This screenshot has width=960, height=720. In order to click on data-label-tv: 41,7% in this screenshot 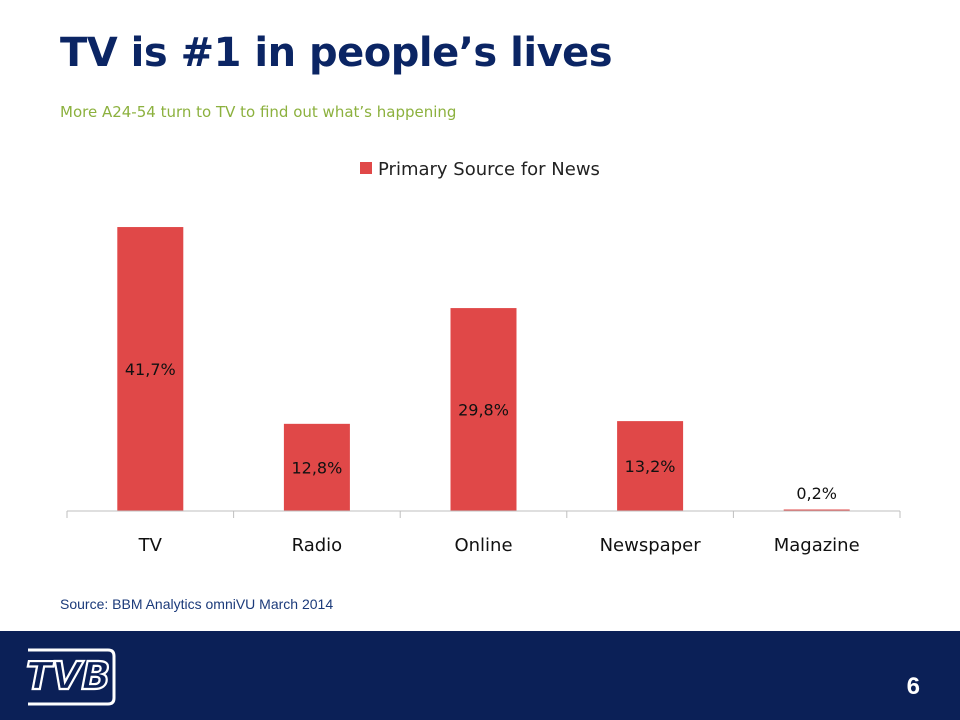, I will do `click(150, 369)`.